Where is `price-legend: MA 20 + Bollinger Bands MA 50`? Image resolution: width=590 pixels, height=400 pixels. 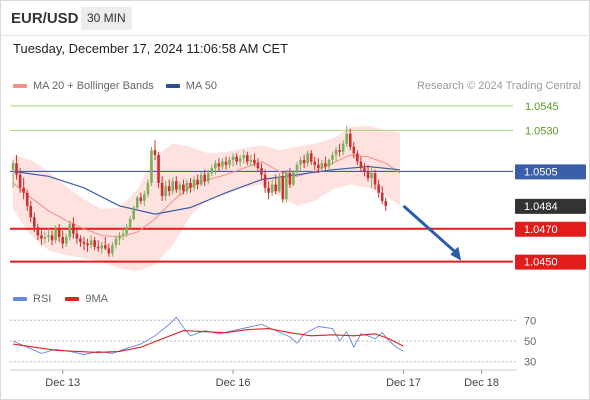
price-legend: MA 20 + Bollinger Bands MA 50 is located at coordinates (121, 86).